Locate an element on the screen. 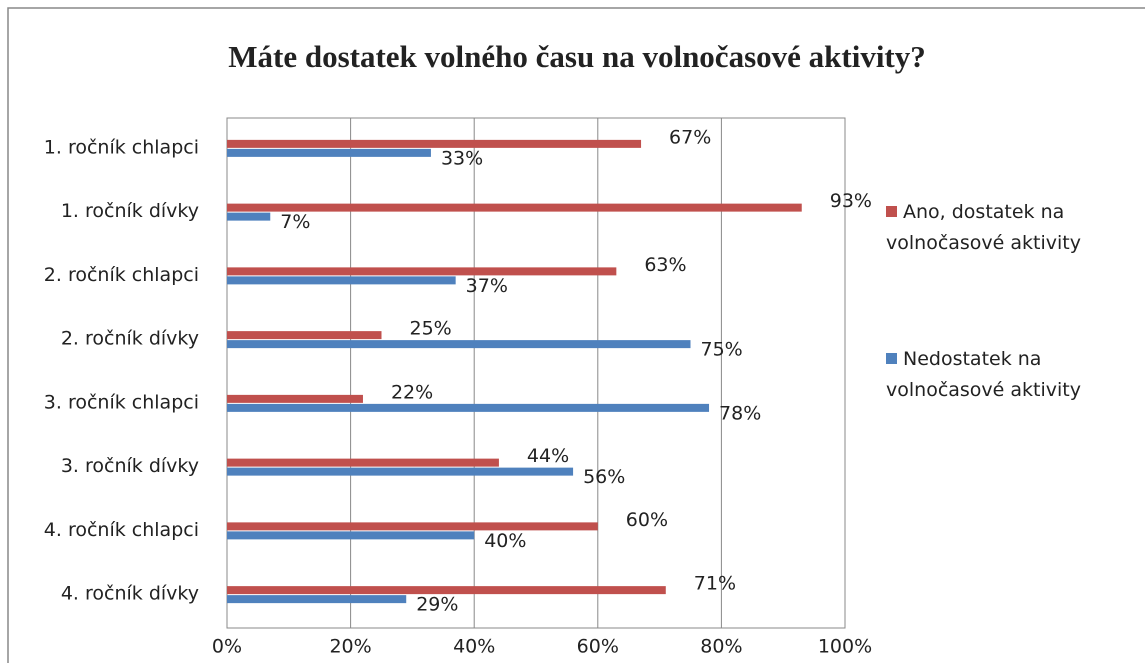 The height and width of the screenshot is (663, 1145). legend-label: Ano, dostatek na volnočasové aktivity is located at coordinates (983, 227).